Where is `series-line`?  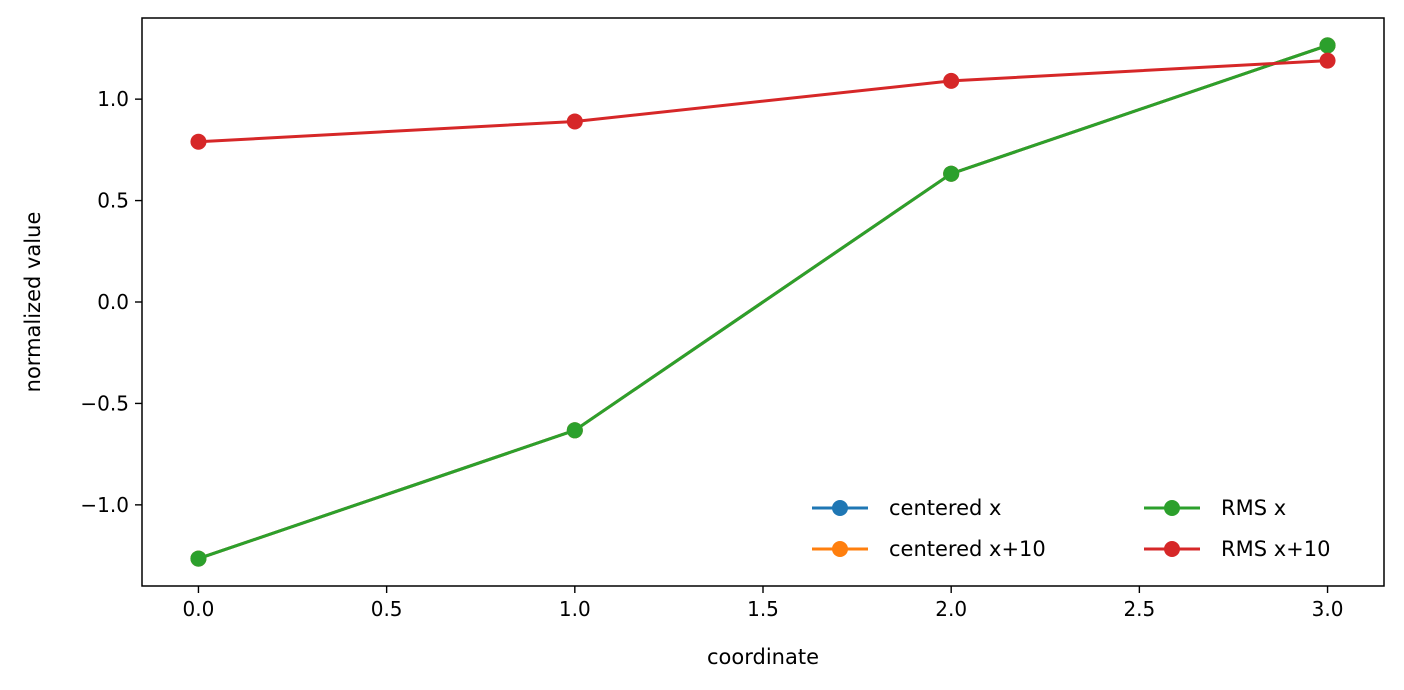 series-line is located at coordinates (763, 101).